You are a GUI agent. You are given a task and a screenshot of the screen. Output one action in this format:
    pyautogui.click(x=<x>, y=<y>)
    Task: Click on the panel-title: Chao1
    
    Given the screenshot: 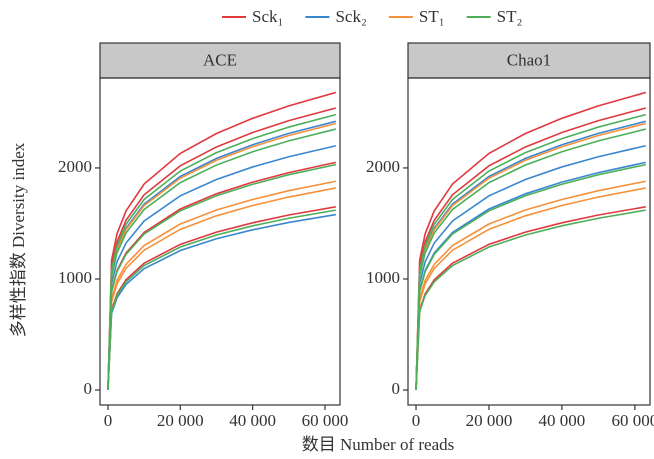 What is the action you would take?
    pyautogui.click(x=529, y=59)
    